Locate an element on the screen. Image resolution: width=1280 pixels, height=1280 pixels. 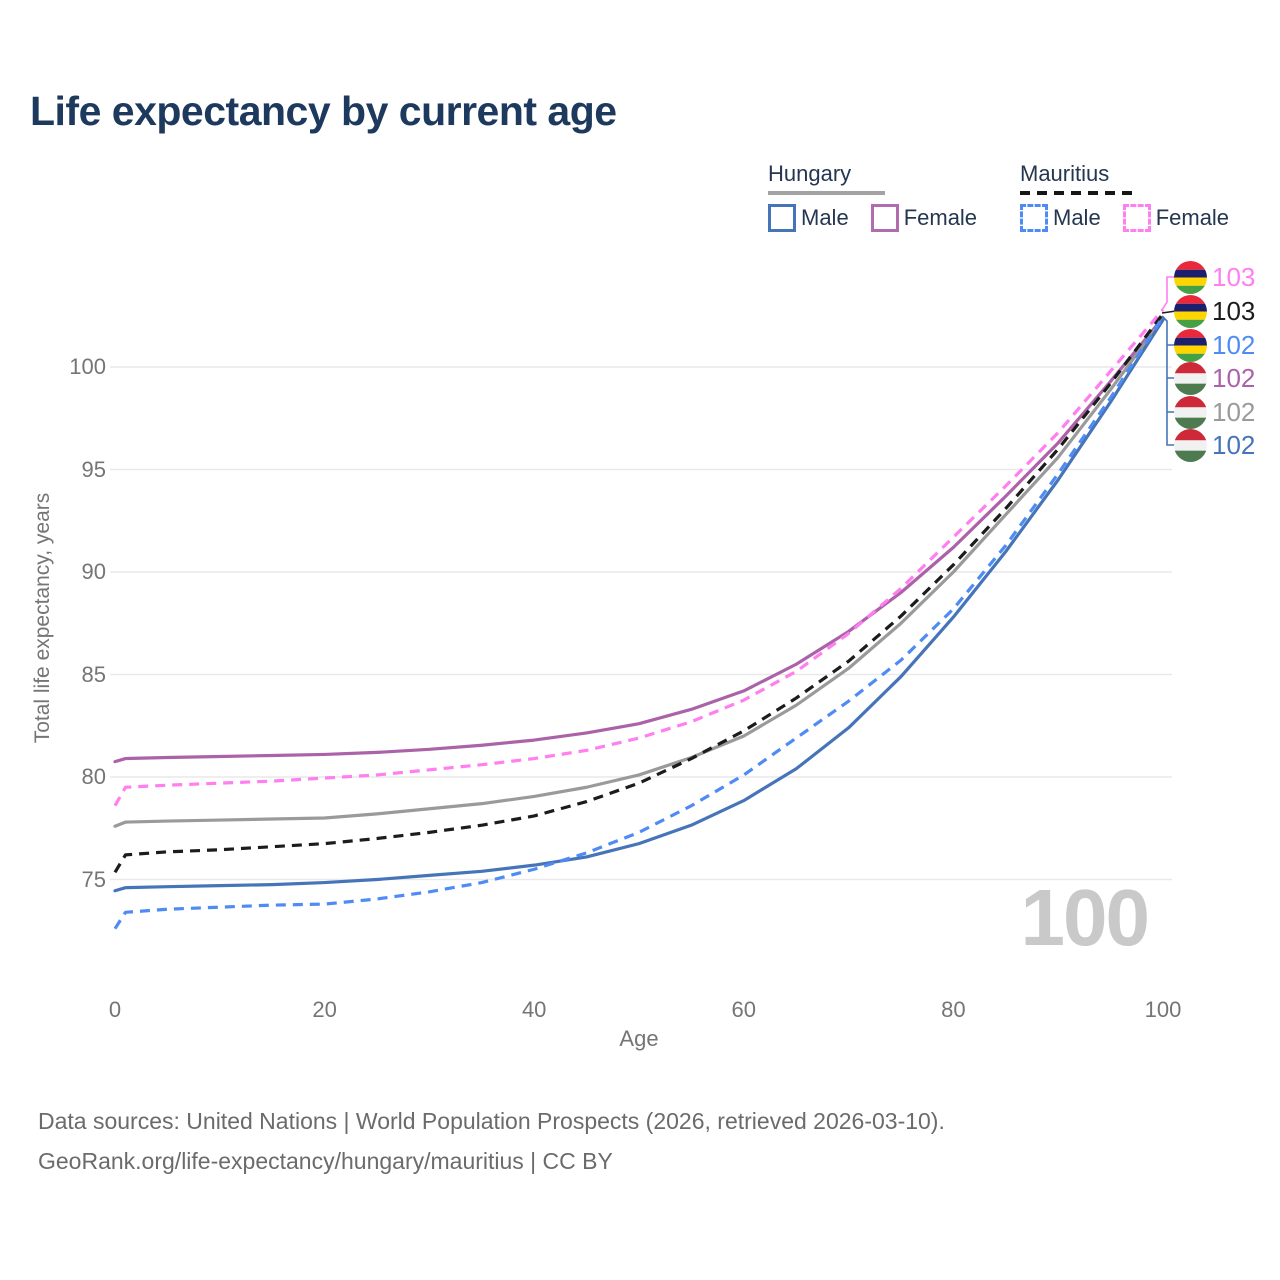
legend-group-mauritius: Mauritius Male Female is located at coordinates (1135, 196).